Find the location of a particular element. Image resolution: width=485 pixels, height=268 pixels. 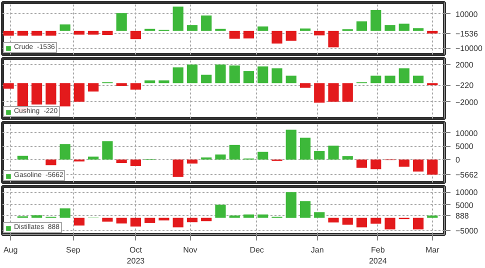

x-tick-label: Dec is located at coordinates (257, 250).